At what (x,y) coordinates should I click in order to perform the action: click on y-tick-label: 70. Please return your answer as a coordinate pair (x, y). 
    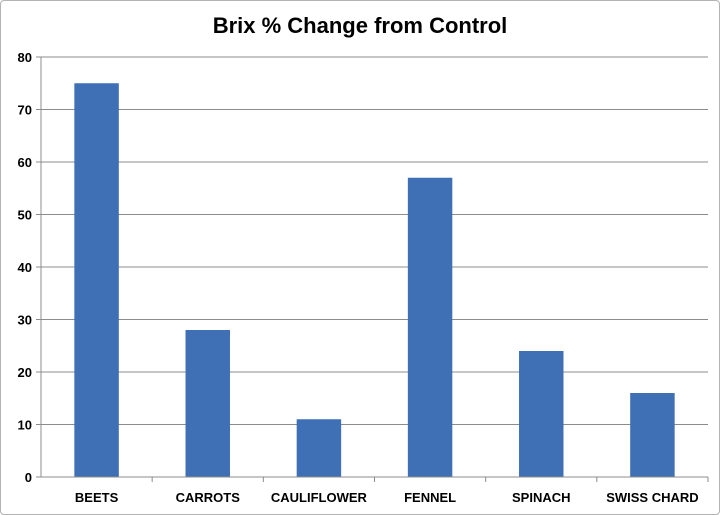
    Looking at the image, I should click on (25, 110).